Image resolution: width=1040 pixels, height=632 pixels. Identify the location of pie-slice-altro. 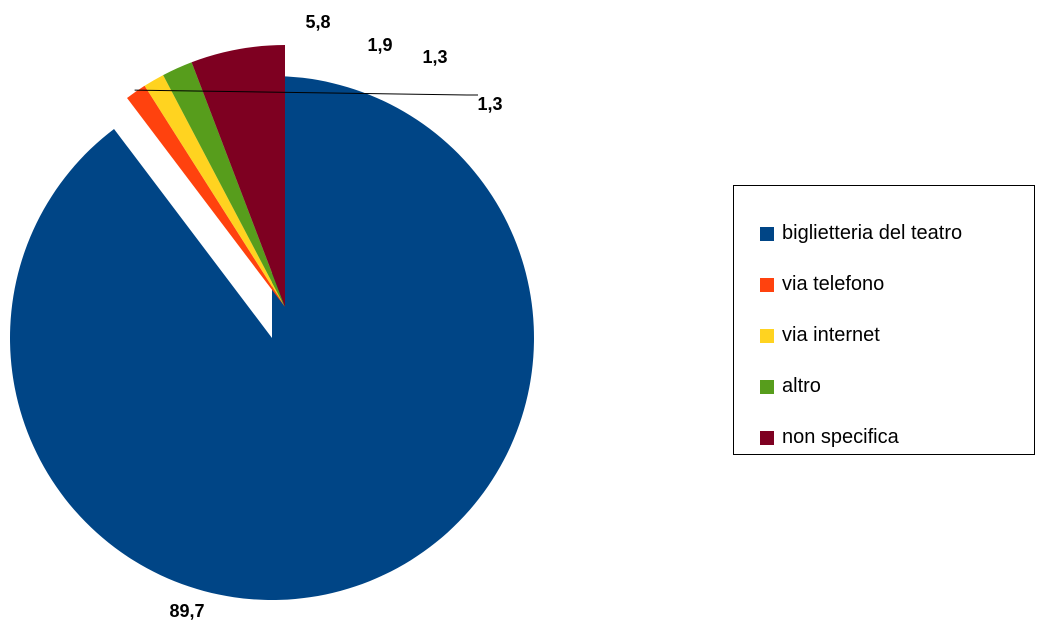
(224, 185).